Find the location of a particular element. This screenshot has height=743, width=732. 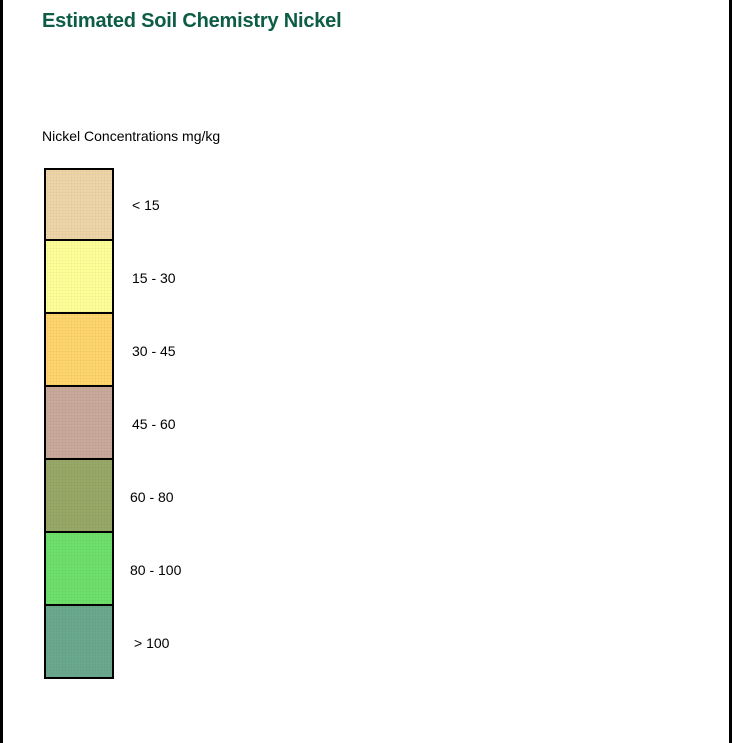

legend-label: 60 - 80 is located at coordinates (152, 497).